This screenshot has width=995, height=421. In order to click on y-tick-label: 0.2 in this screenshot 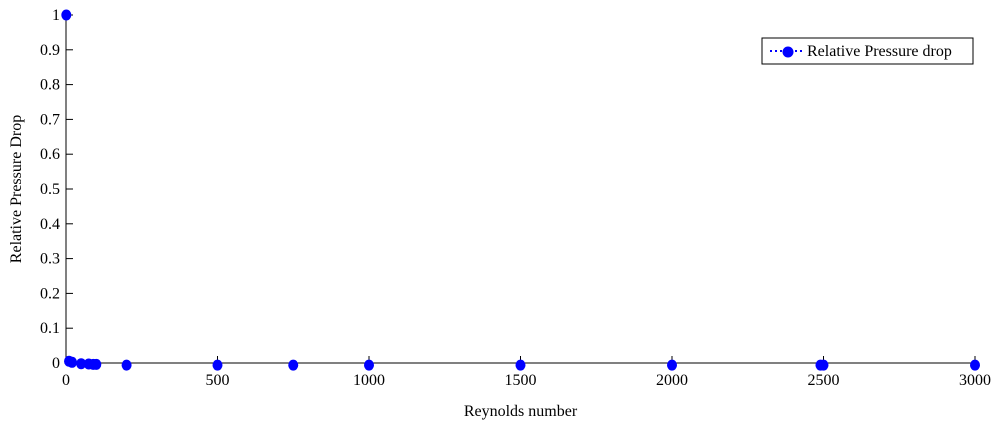, I will do `click(50, 293)`.